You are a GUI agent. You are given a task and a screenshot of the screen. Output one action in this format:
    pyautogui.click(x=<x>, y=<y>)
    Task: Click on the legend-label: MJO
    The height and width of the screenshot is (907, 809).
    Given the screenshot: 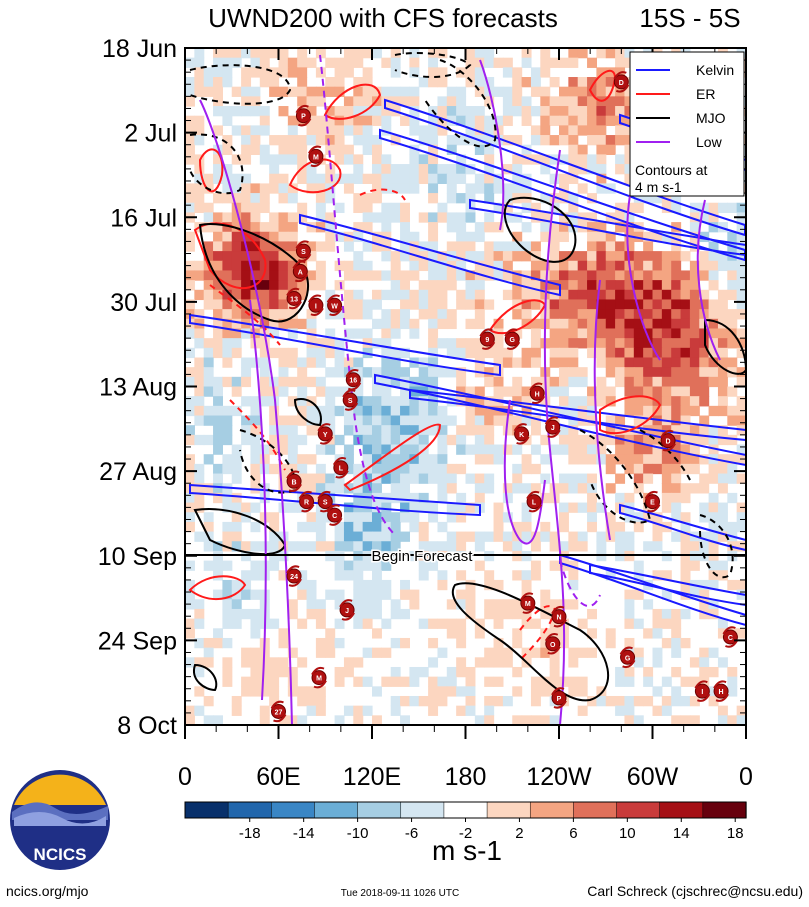 What is the action you would take?
    pyautogui.click(x=711, y=118)
    